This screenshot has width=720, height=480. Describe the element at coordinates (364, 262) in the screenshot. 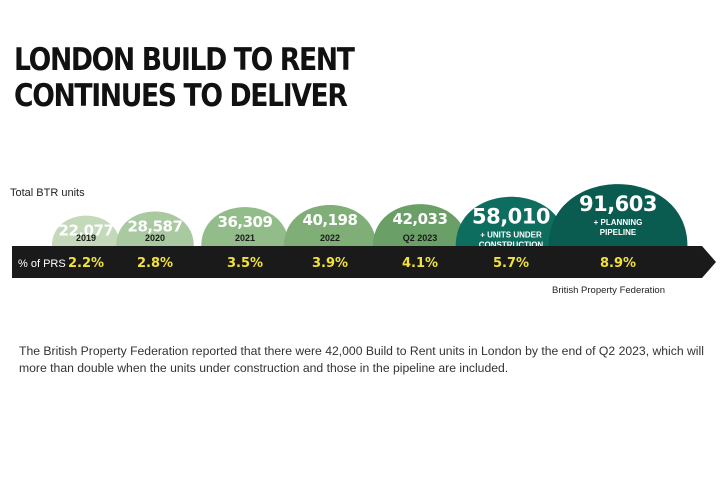

I see `prs-arrow` at that location.